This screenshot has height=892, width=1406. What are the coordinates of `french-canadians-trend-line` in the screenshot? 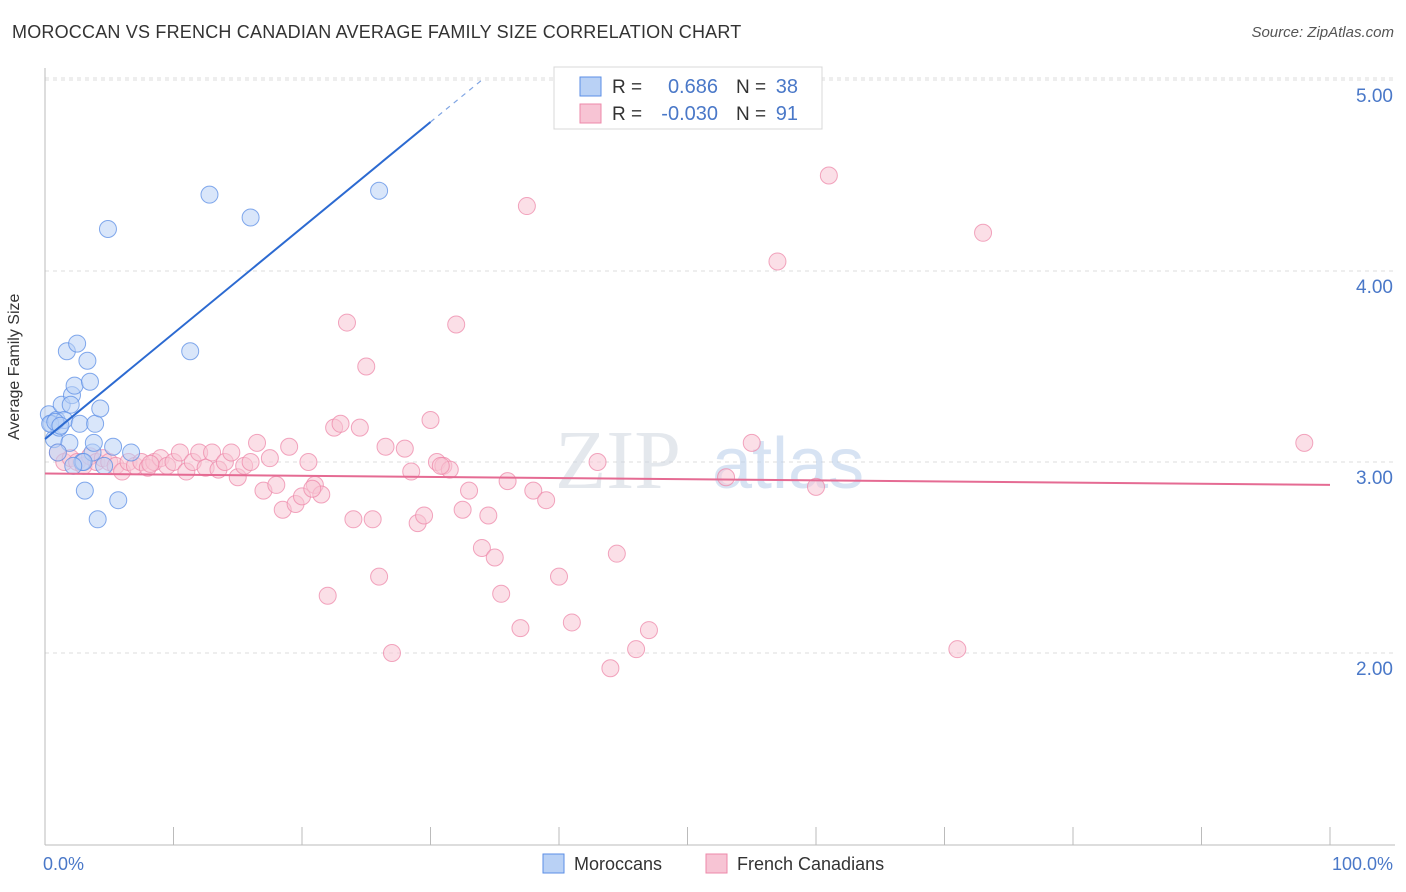 It's located at (687, 479).